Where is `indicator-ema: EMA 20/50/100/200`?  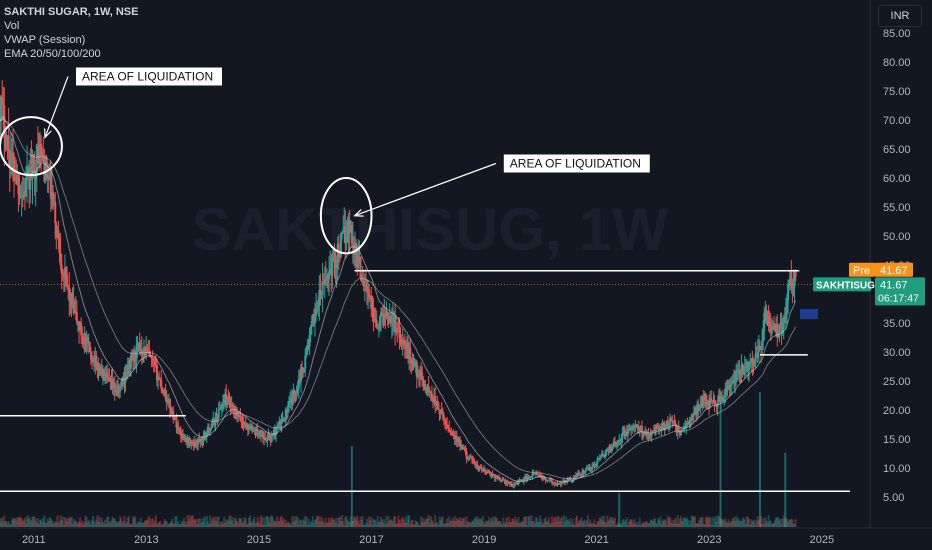 indicator-ema: EMA 20/50/100/200 is located at coordinates (52, 54).